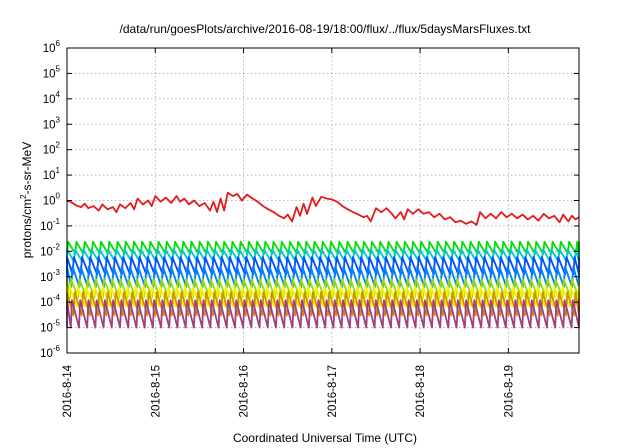  Describe the element at coordinates (58, 68) in the screenshot. I see `y-tick-exponent: 5` at that location.